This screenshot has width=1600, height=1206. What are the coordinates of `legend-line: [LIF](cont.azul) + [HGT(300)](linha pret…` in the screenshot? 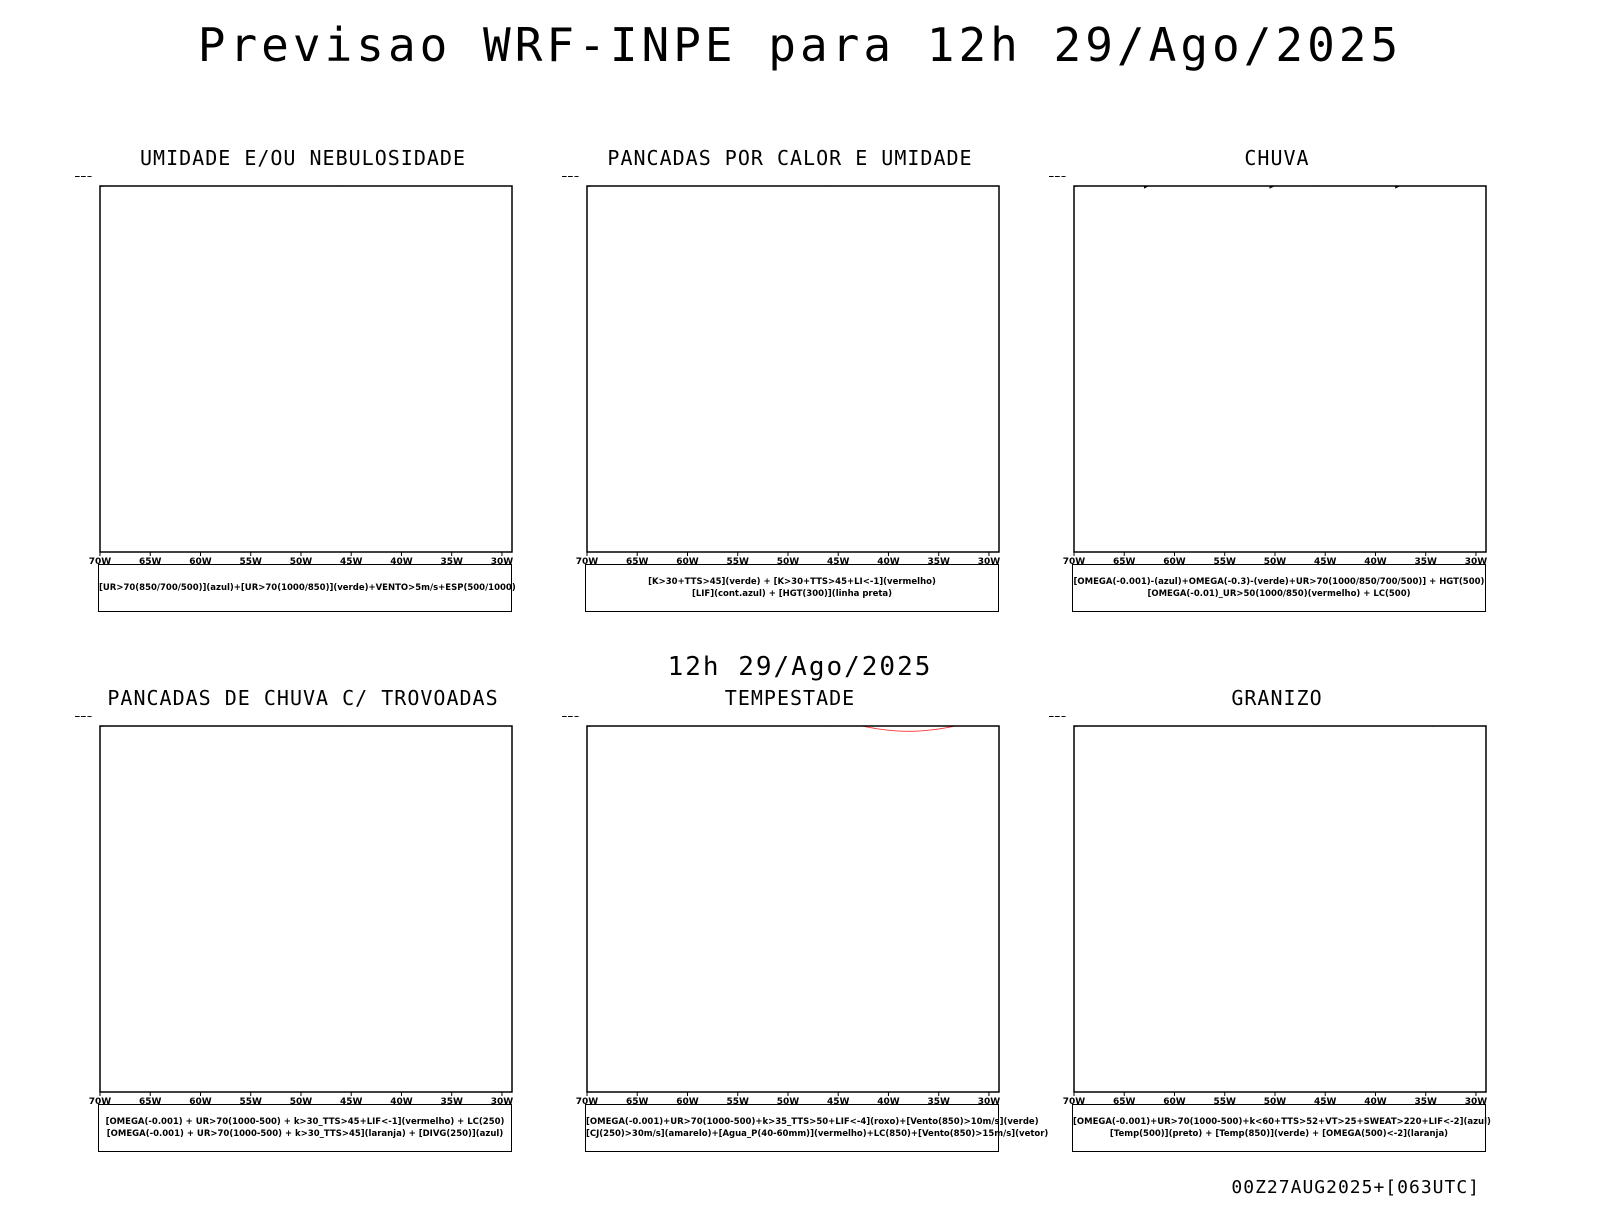 It's located at (792, 594).